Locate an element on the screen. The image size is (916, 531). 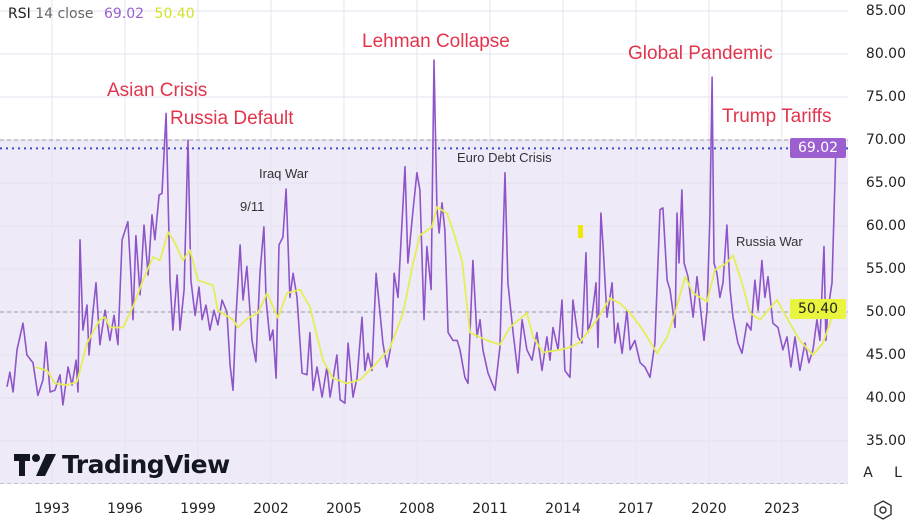
x-tick-label: 2014 is located at coordinates (563, 509).